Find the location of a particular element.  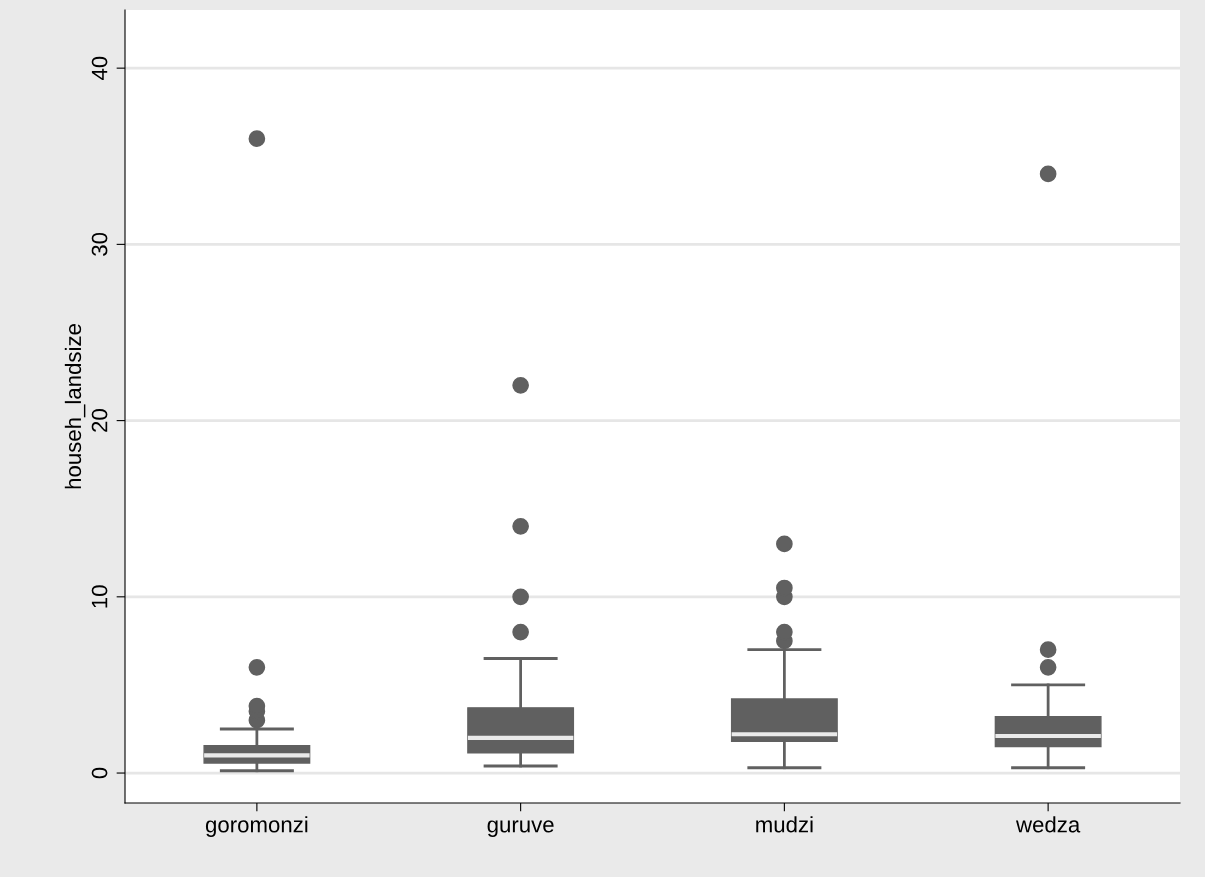

y-tick-label: 0 is located at coordinates (99, 773).